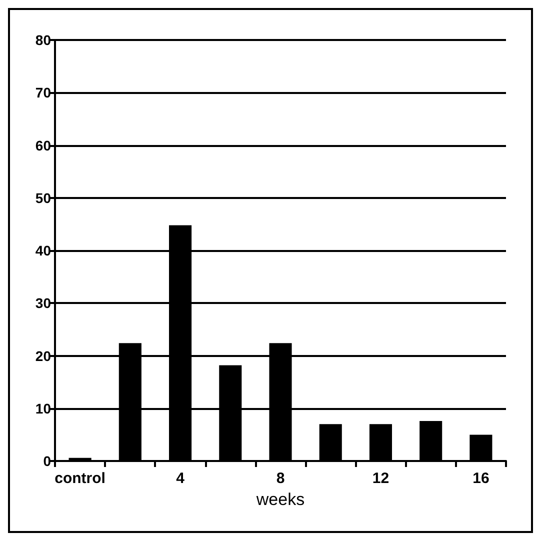  What do you see at coordinates (481, 478) in the screenshot?
I see `x-tick-label: 16` at bounding box center [481, 478].